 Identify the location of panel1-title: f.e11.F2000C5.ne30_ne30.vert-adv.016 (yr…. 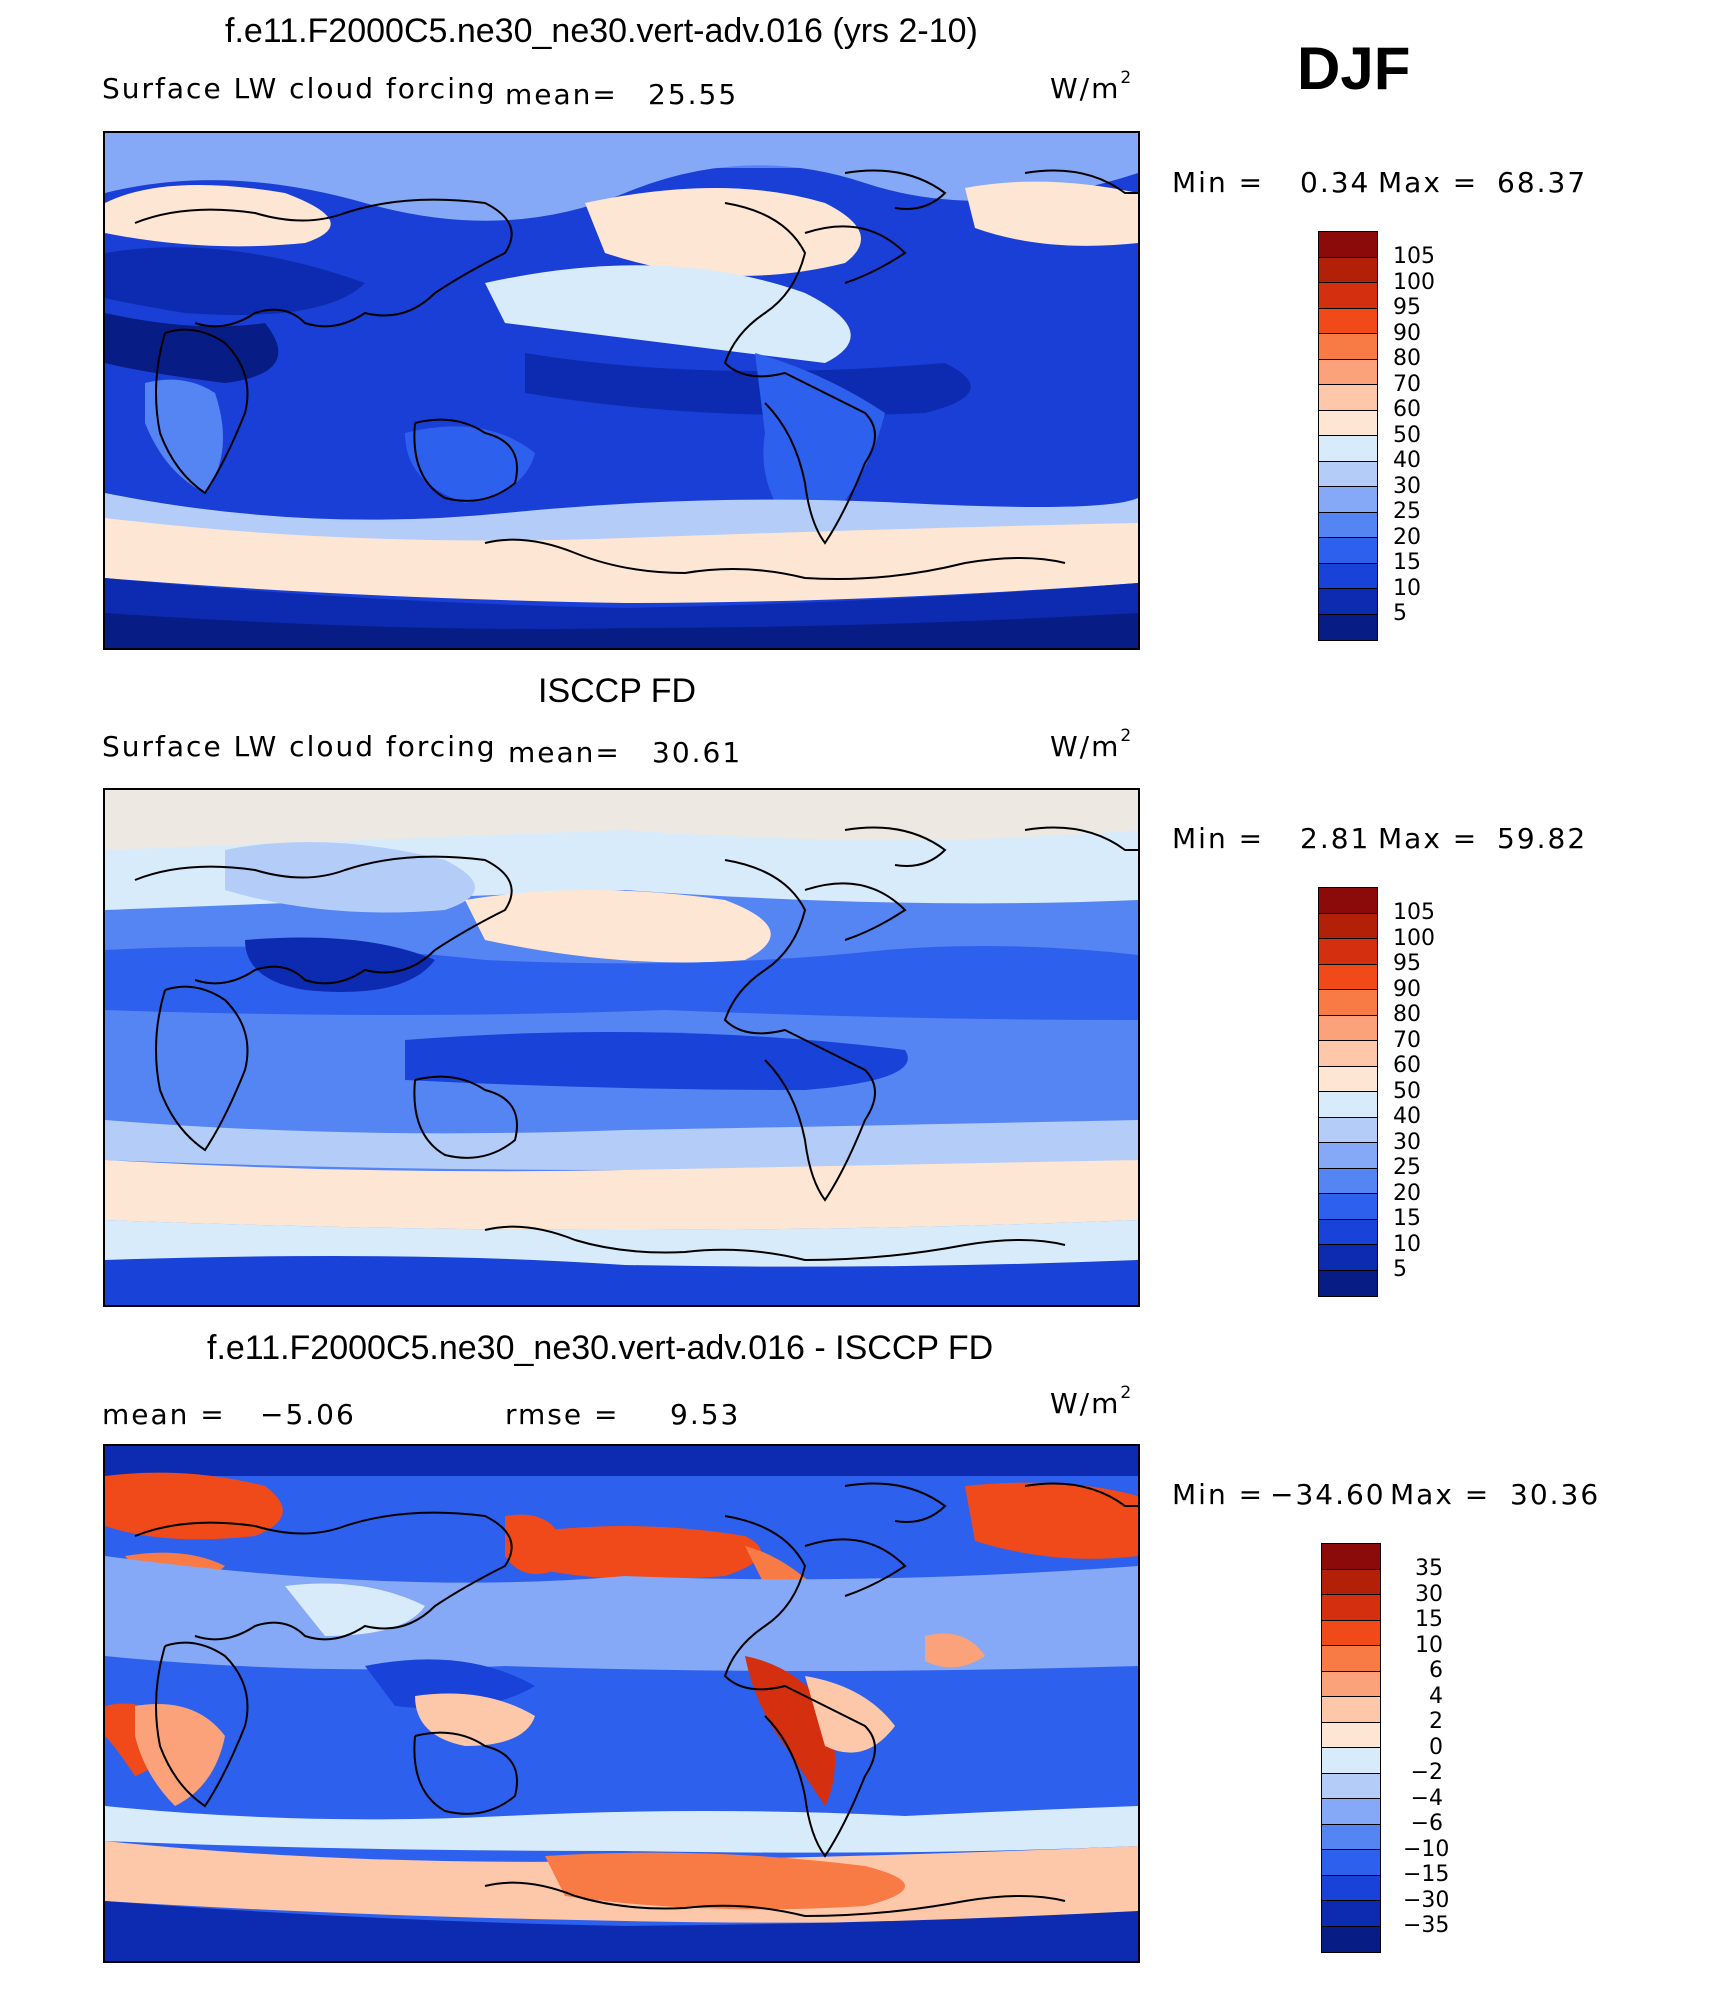
(601, 31).